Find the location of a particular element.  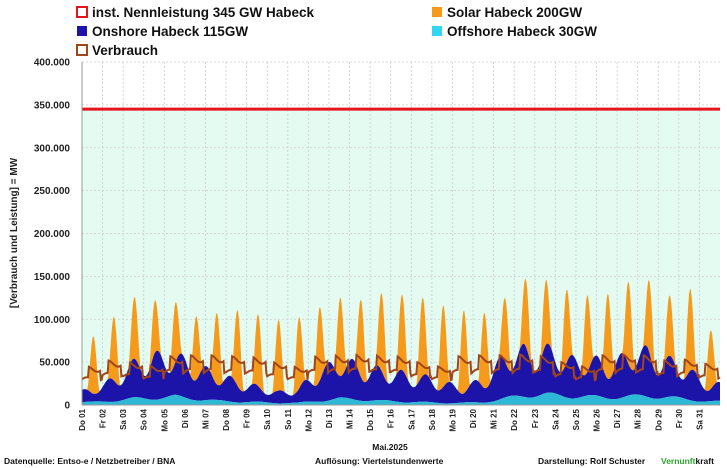

x-tick-label: Mi 28 is located at coordinates (638, 418).